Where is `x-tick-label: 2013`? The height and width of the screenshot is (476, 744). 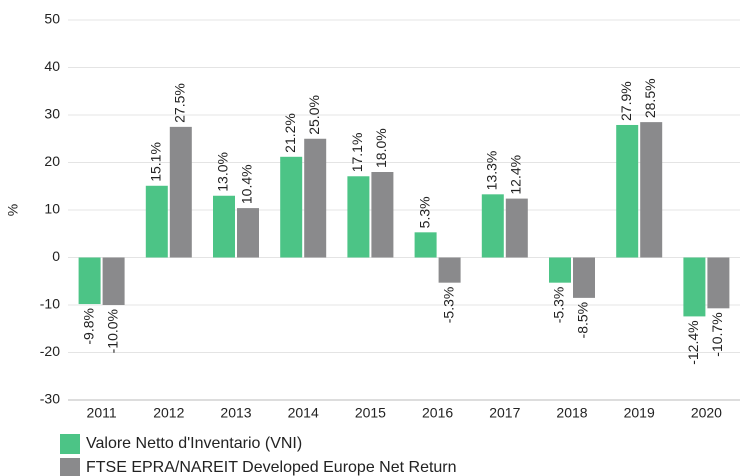 x-tick-label: 2013 is located at coordinates (235, 413).